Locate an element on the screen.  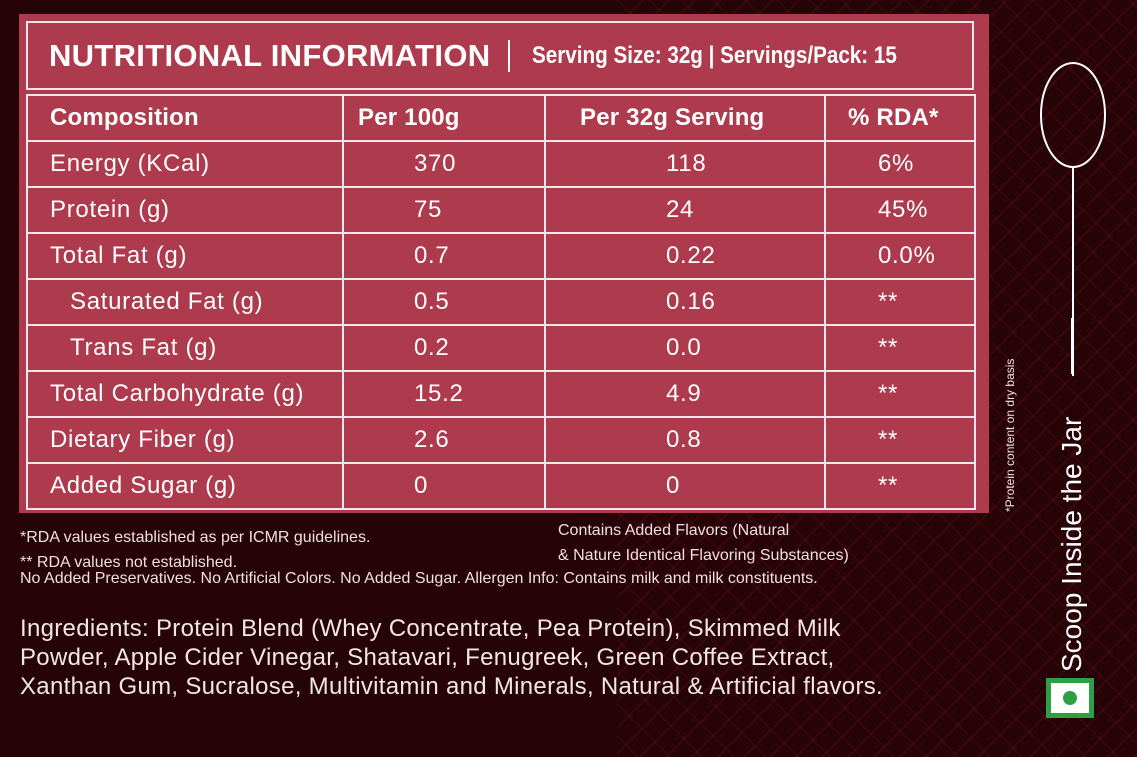
per-serving-value: 24 is located at coordinates (685, 210).